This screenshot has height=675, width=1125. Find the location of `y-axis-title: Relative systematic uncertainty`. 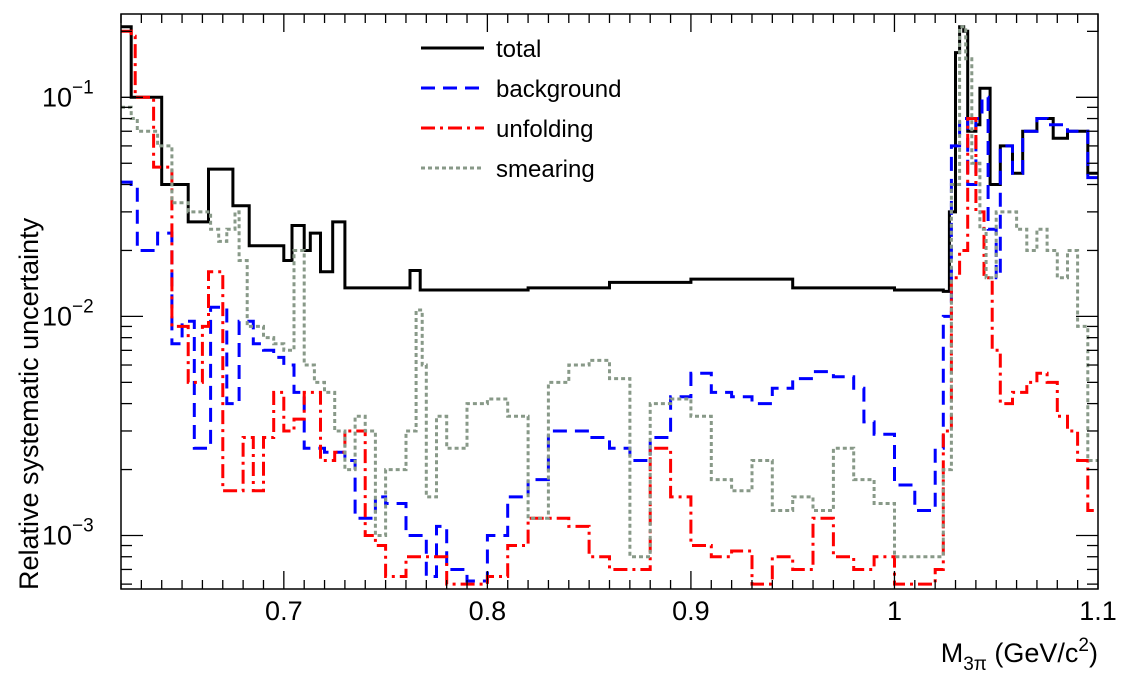

y-axis-title: Relative systematic uncertainty is located at coordinates (29, 403).